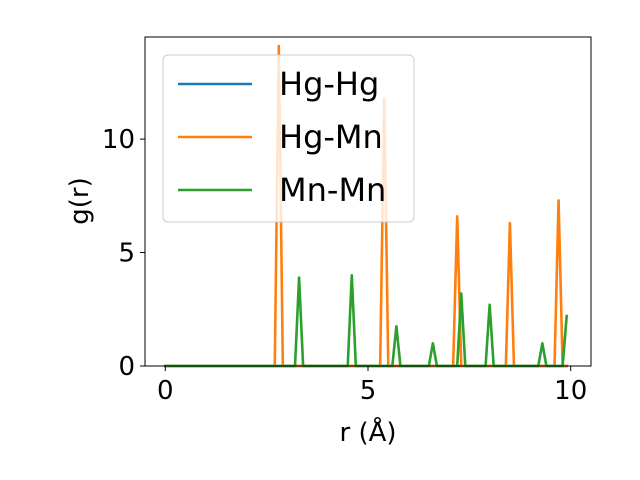 The width and height of the screenshot is (640, 480). I want to click on y-tick-label: 5, so click(126, 254).